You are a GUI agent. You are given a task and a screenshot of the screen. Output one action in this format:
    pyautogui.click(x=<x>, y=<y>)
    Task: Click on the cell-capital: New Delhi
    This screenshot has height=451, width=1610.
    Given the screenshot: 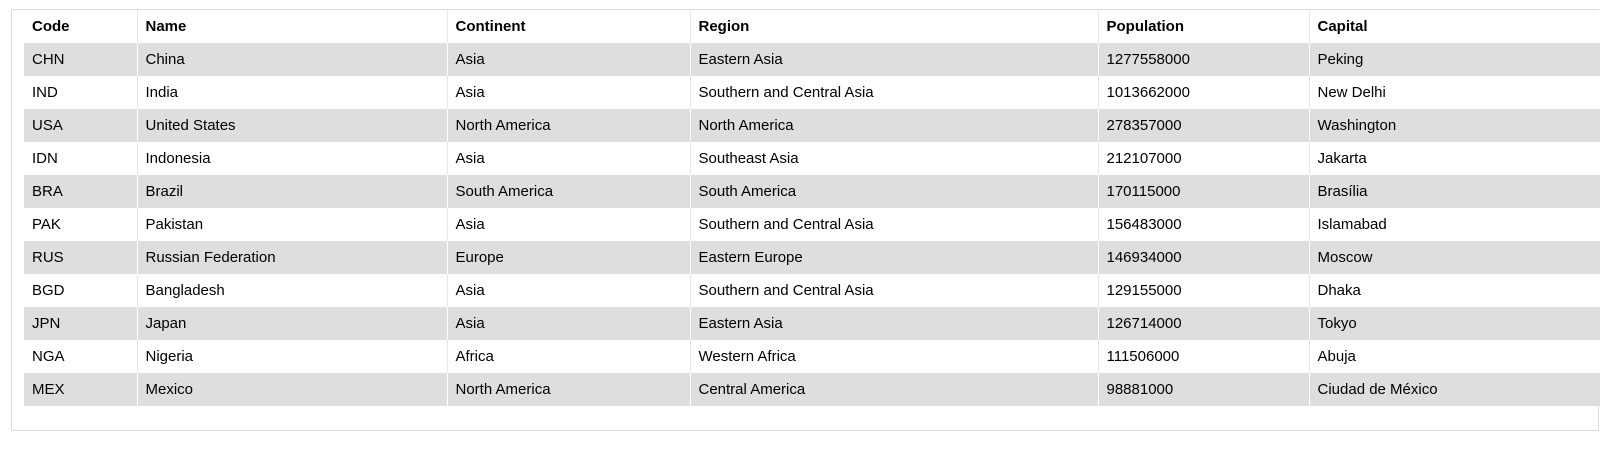 What is the action you would take?
    pyautogui.click(x=1454, y=92)
    